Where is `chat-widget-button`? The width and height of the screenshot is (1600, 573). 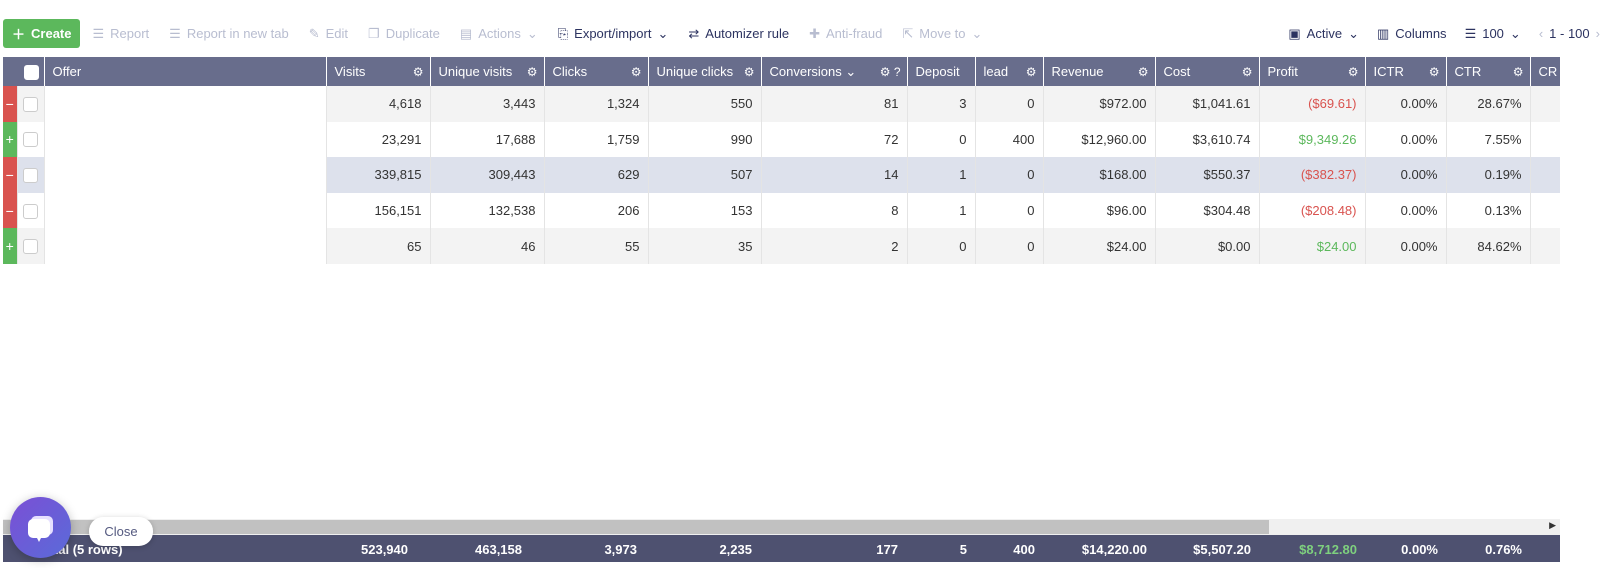
chat-widget-button is located at coordinates (40, 527).